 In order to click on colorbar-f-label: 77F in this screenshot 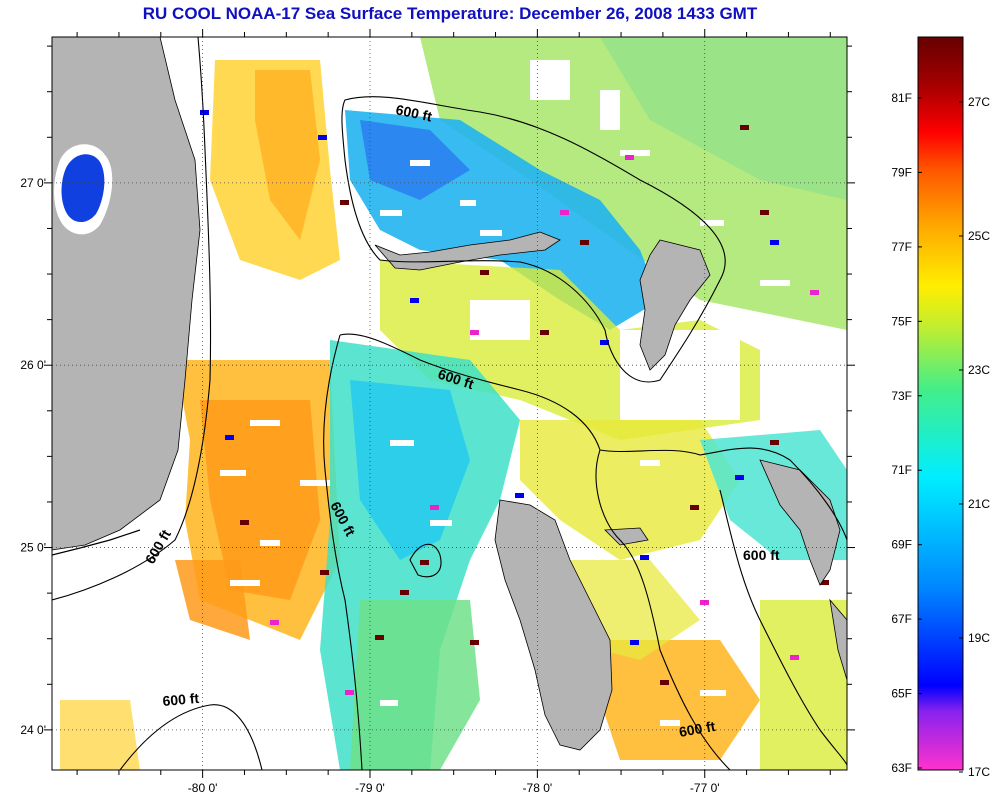, I will do `click(901, 247)`.